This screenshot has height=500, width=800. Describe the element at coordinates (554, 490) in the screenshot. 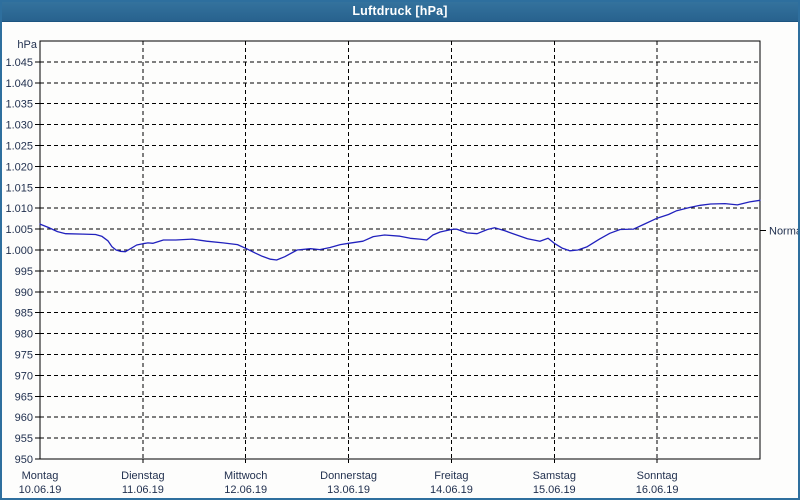

I see `x-date-label: 15.06.19` at that location.